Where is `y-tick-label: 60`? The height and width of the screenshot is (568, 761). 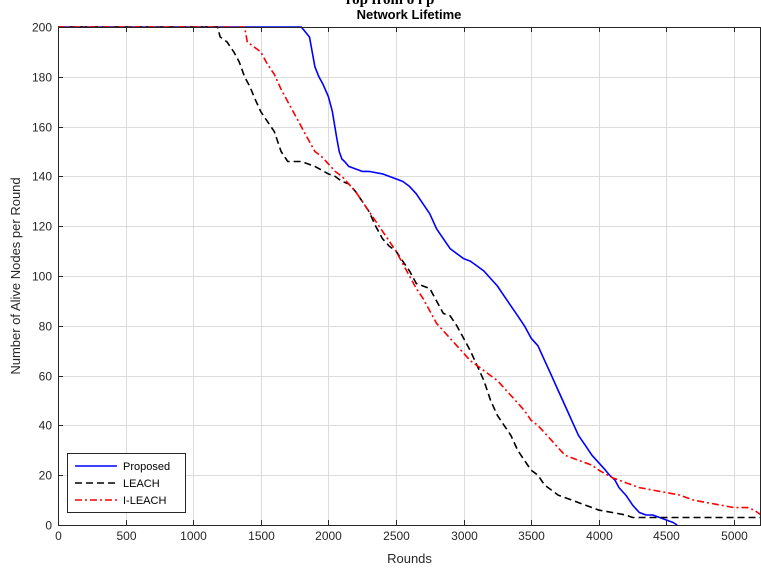
y-tick-label: 60 is located at coordinates (46, 377).